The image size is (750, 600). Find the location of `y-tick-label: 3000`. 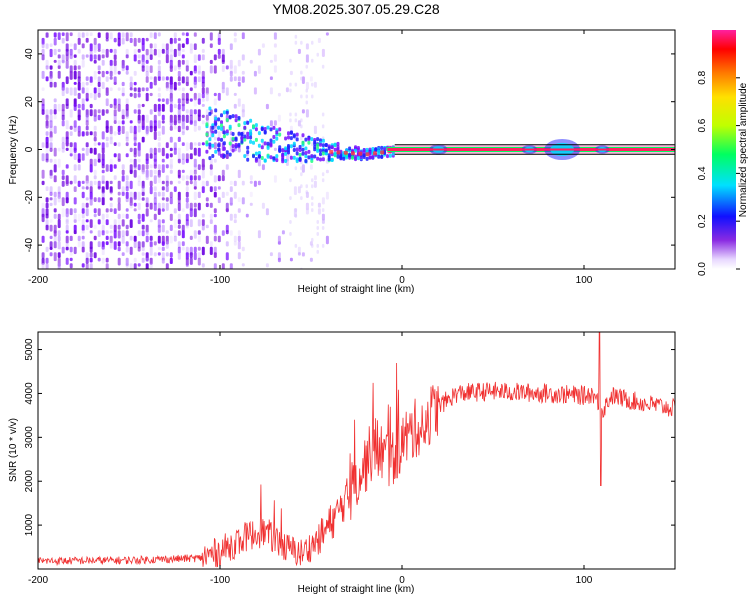

y-tick-label: 3000 is located at coordinates (29, 437).